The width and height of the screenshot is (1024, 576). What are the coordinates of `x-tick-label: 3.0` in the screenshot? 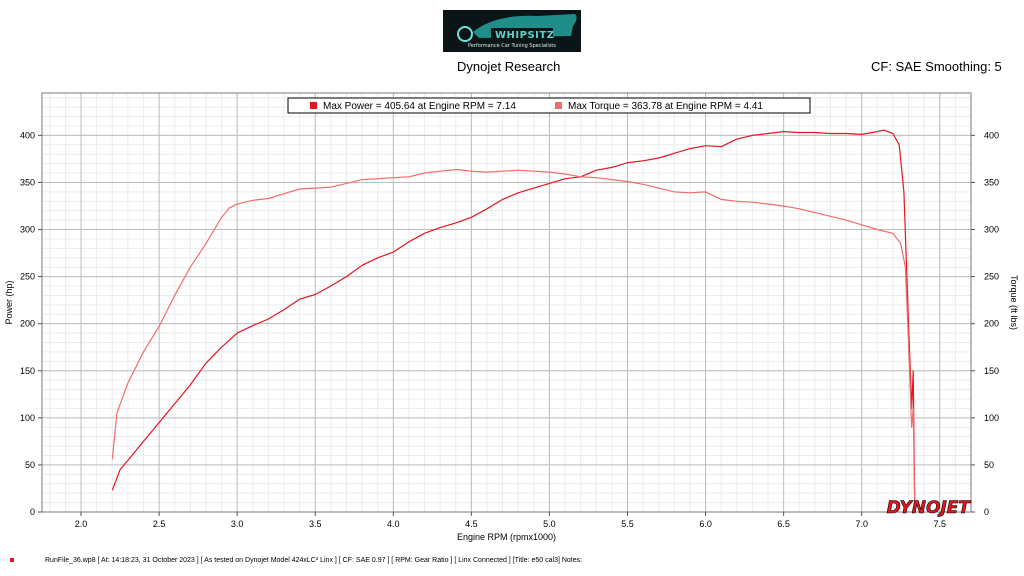 It's located at (237, 524).